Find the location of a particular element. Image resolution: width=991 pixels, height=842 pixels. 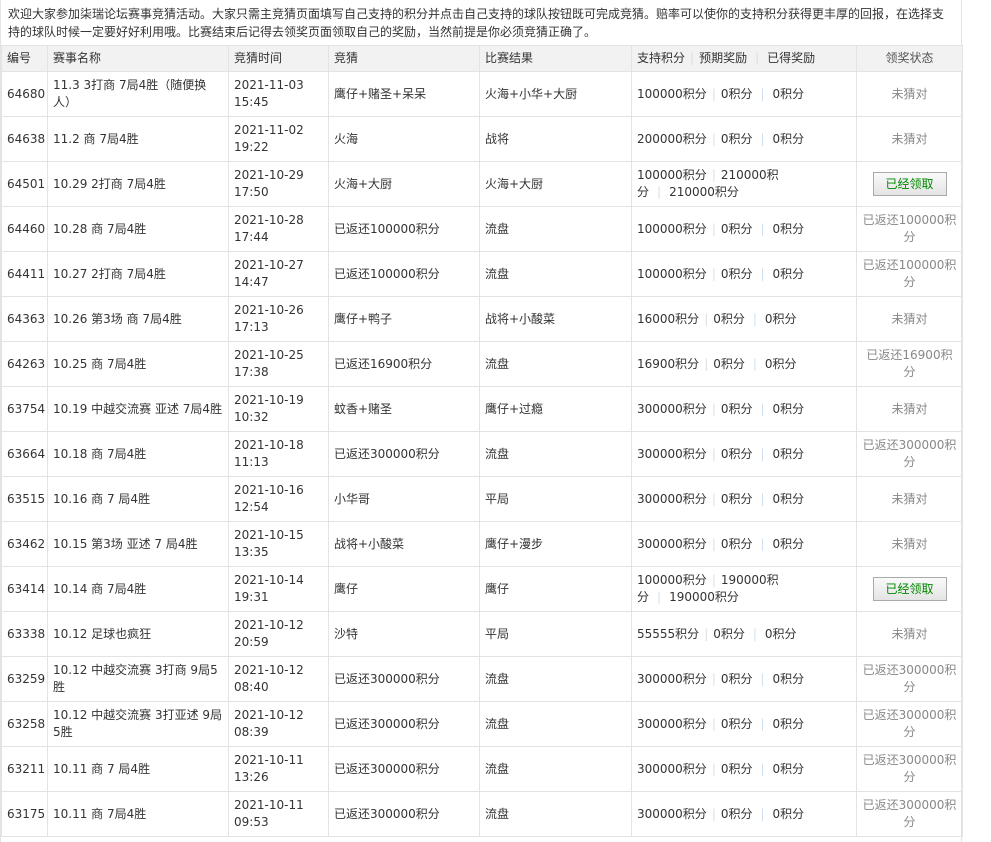

header-status: 领奖状态 is located at coordinates (909, 58).